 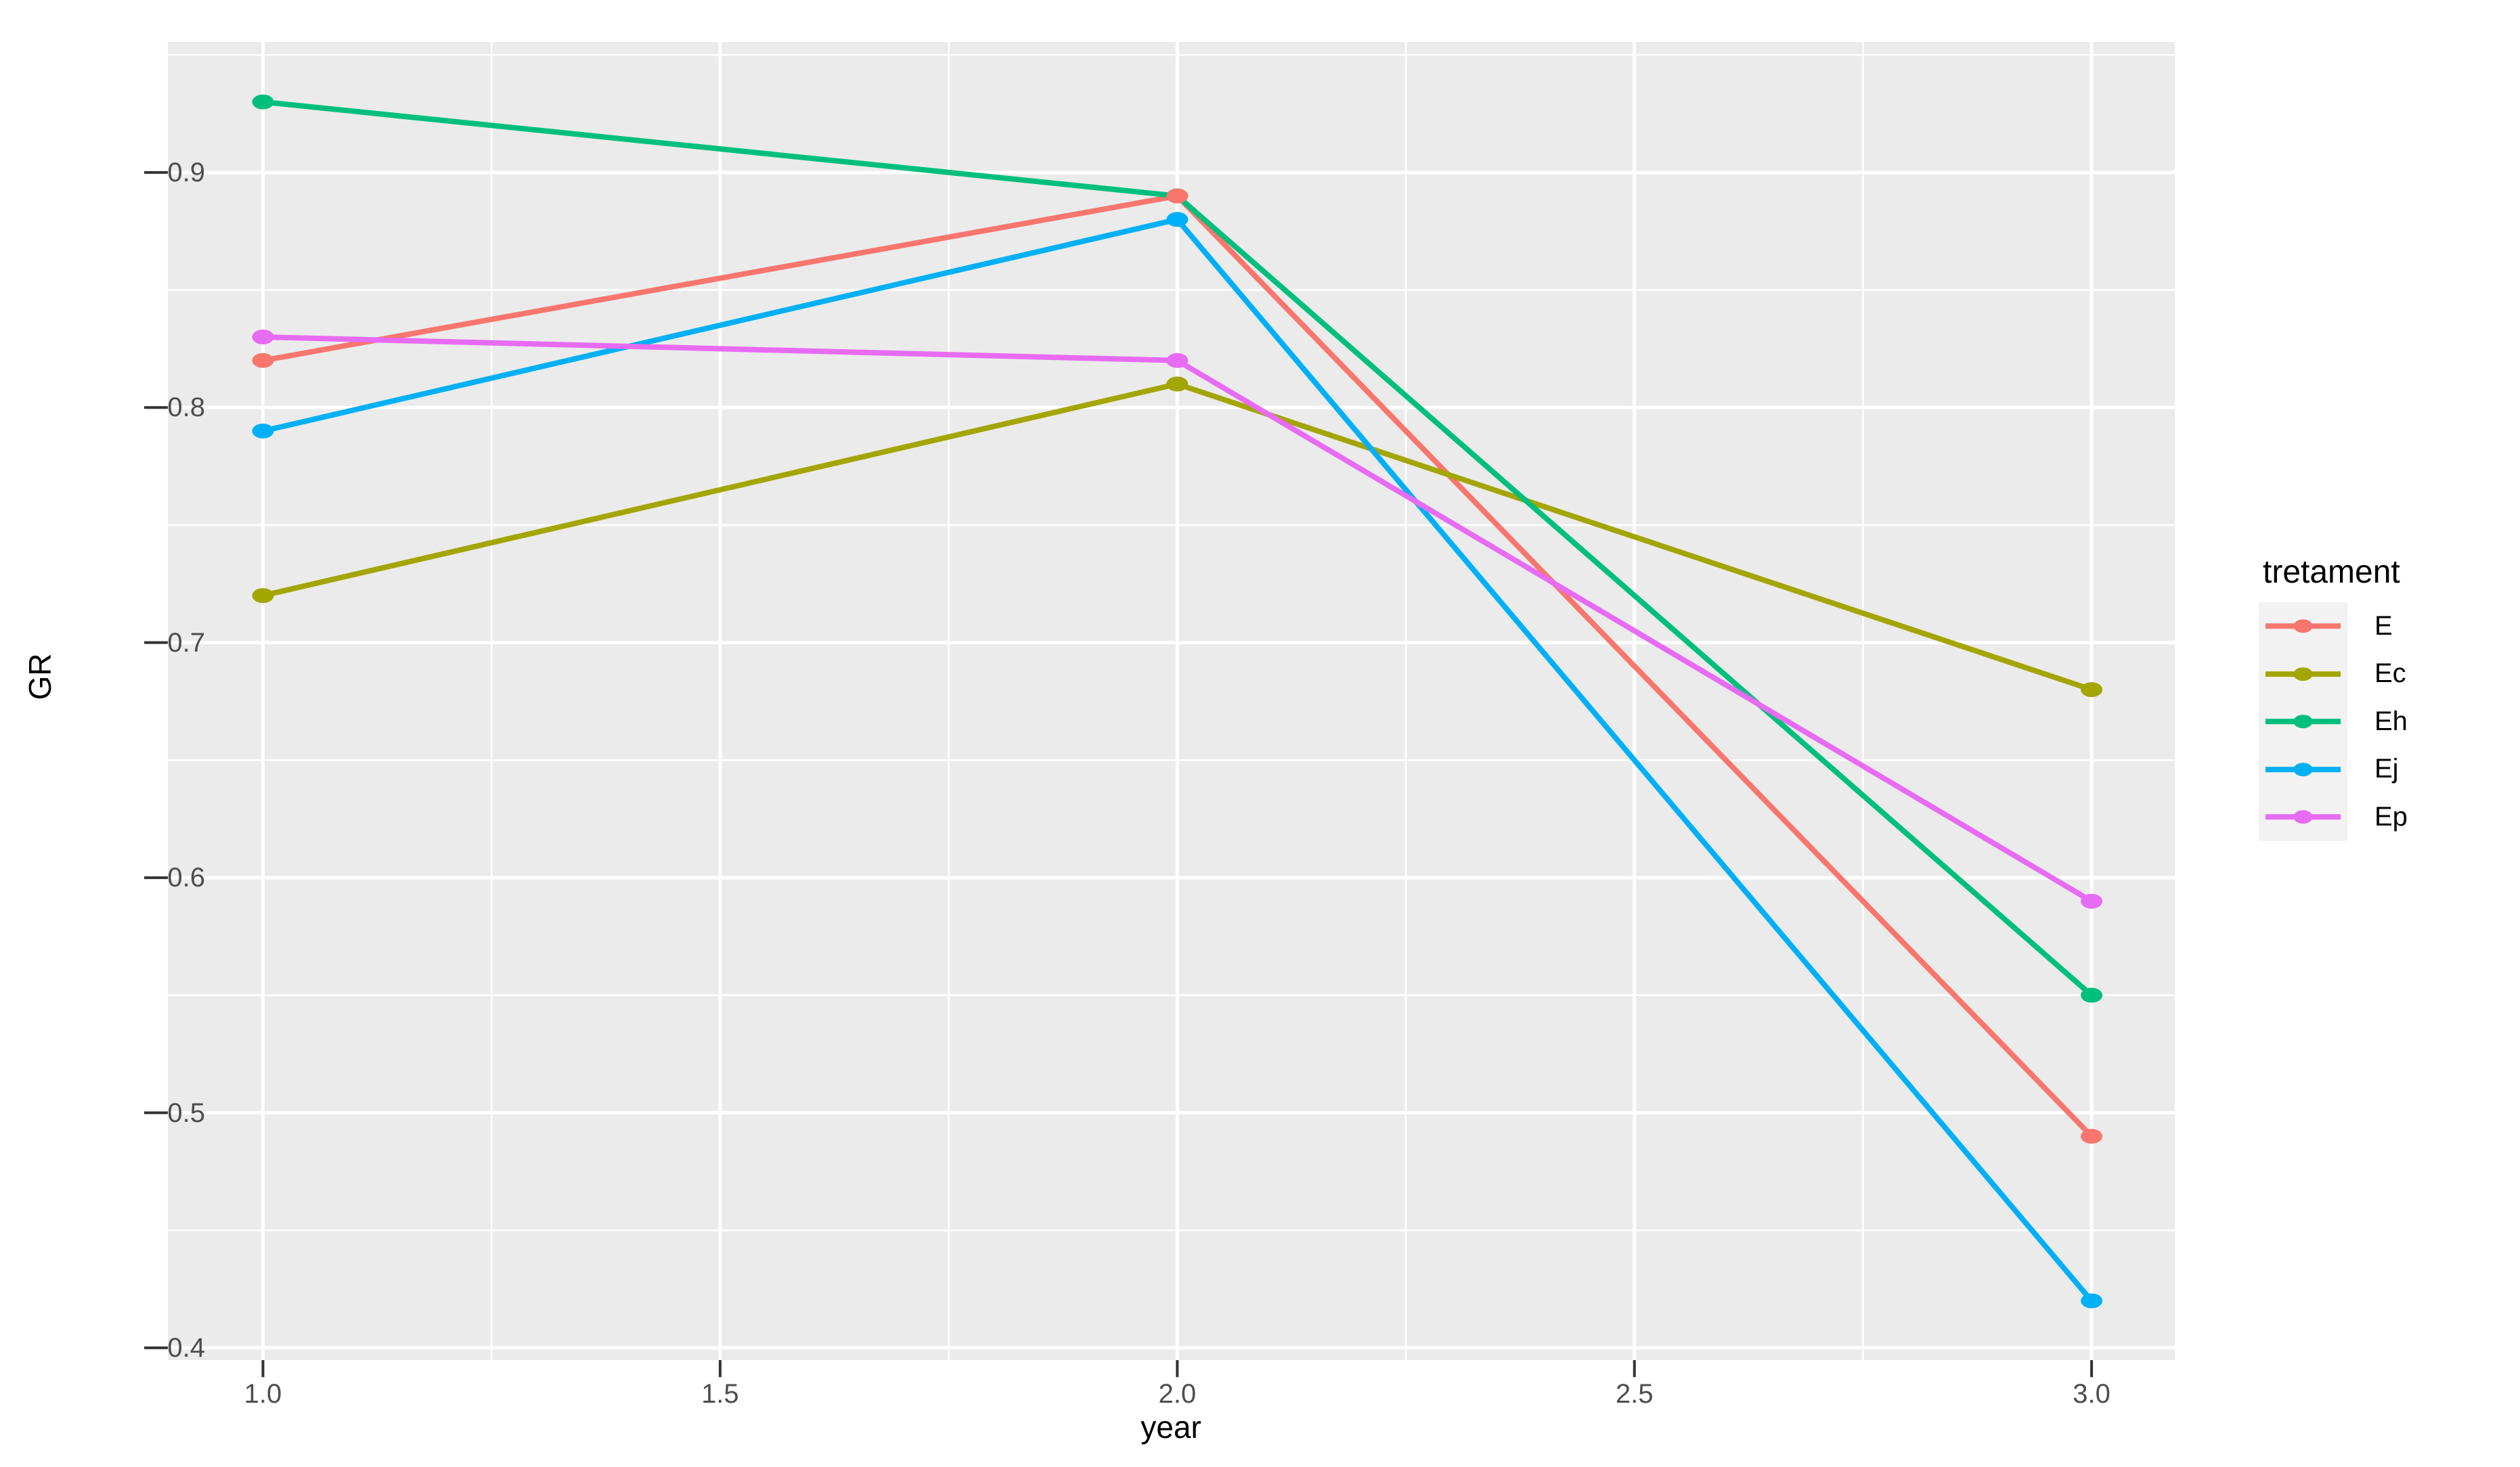 What do you see at coordinates (40, 676) in the screenshot?
I see `y-axis-title: GR` at bounding box center [40, 676].